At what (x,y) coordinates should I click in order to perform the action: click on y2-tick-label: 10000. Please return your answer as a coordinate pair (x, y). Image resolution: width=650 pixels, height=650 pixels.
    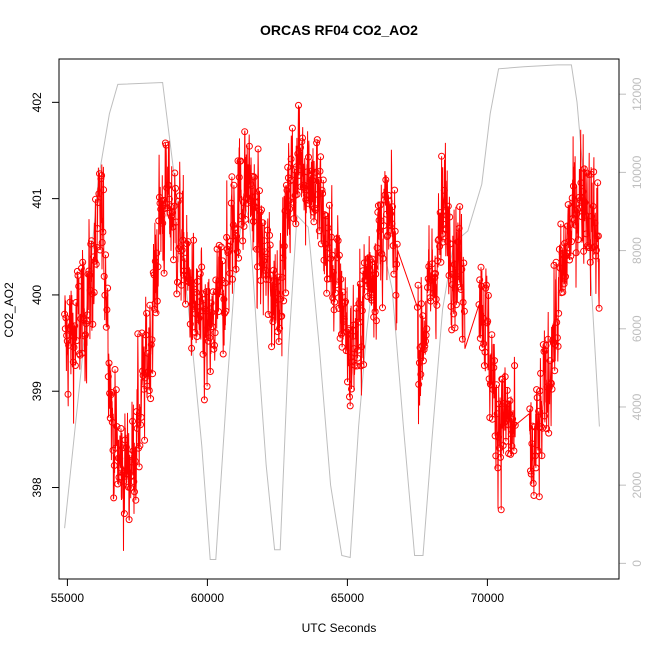
    Looking at the image, I should click on (637, 172).